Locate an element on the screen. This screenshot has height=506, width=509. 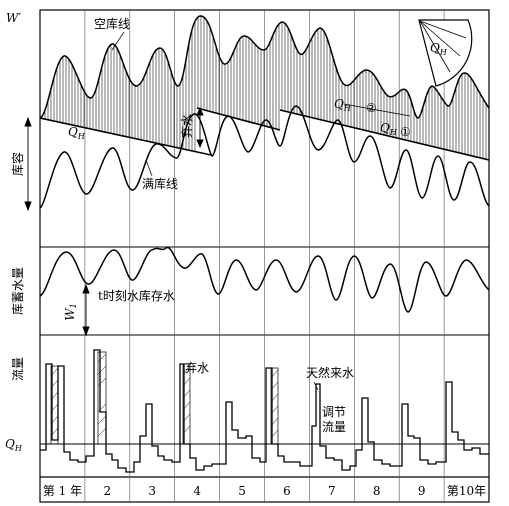
fan-qh-label: QH is located at coordinates (439, 49).